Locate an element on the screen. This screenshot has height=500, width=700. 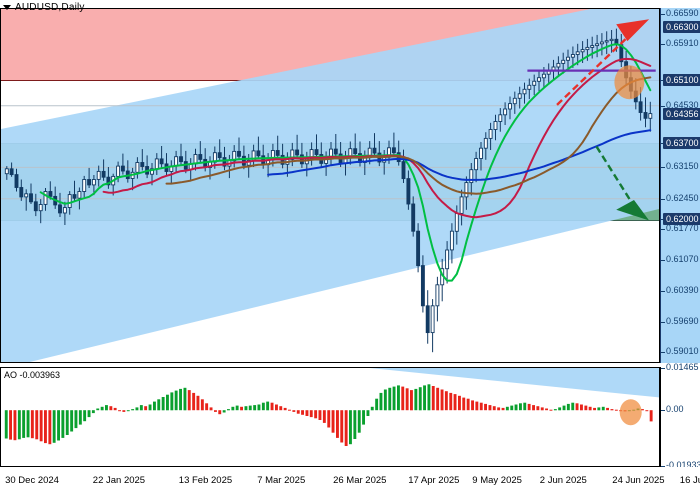
date-tick-label: 22 Jan 2025 is located at coordinates (119, 480).